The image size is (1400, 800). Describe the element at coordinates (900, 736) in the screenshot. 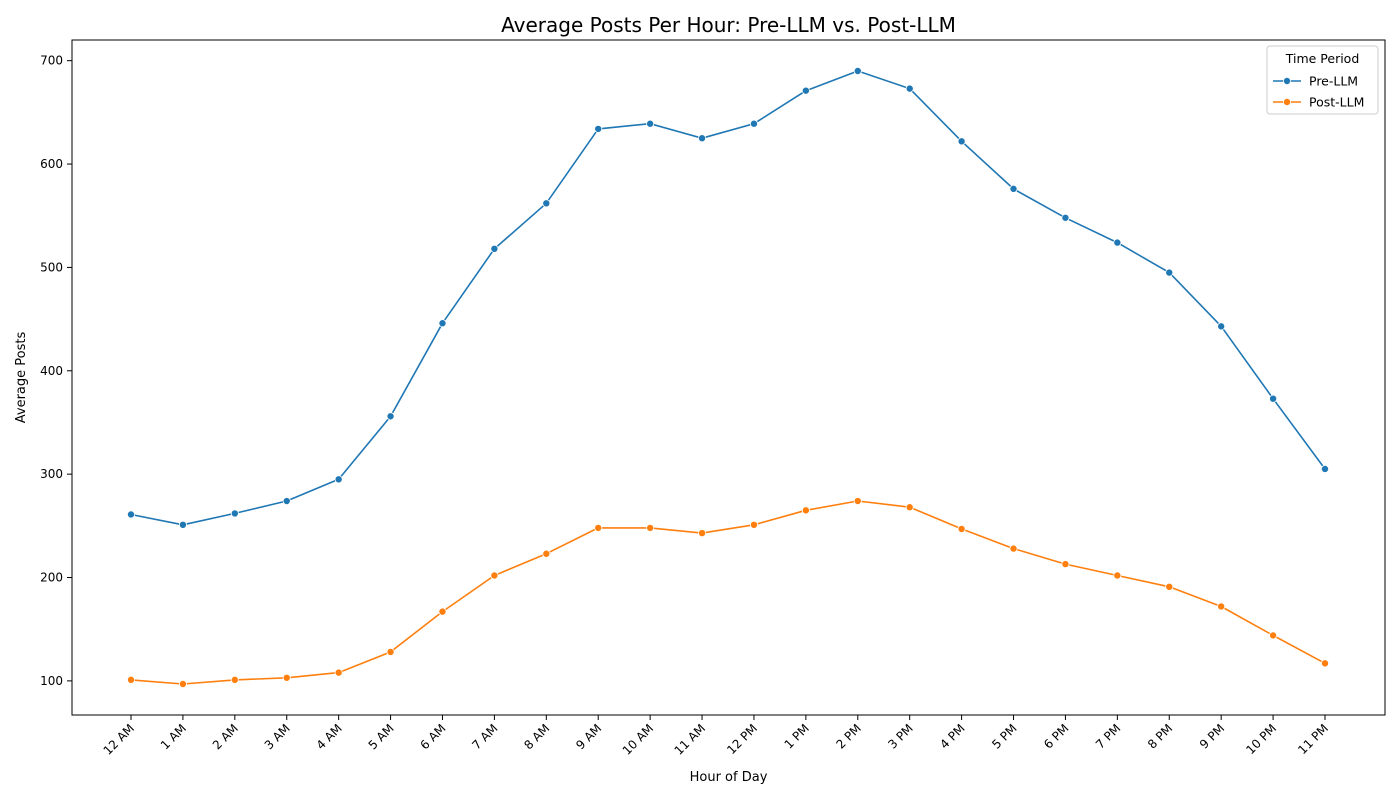

I see `x-tick-label: 3 PM` at that location.